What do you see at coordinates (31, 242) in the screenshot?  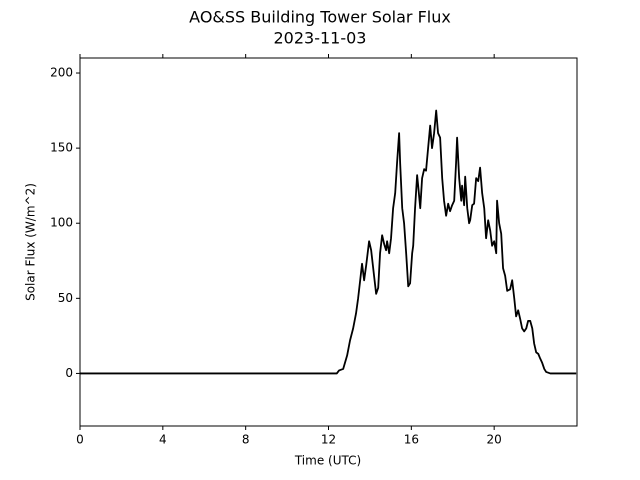 I see `y-axis-label: Solar Flux (W/m^2)` at bounding box center [31, 242].